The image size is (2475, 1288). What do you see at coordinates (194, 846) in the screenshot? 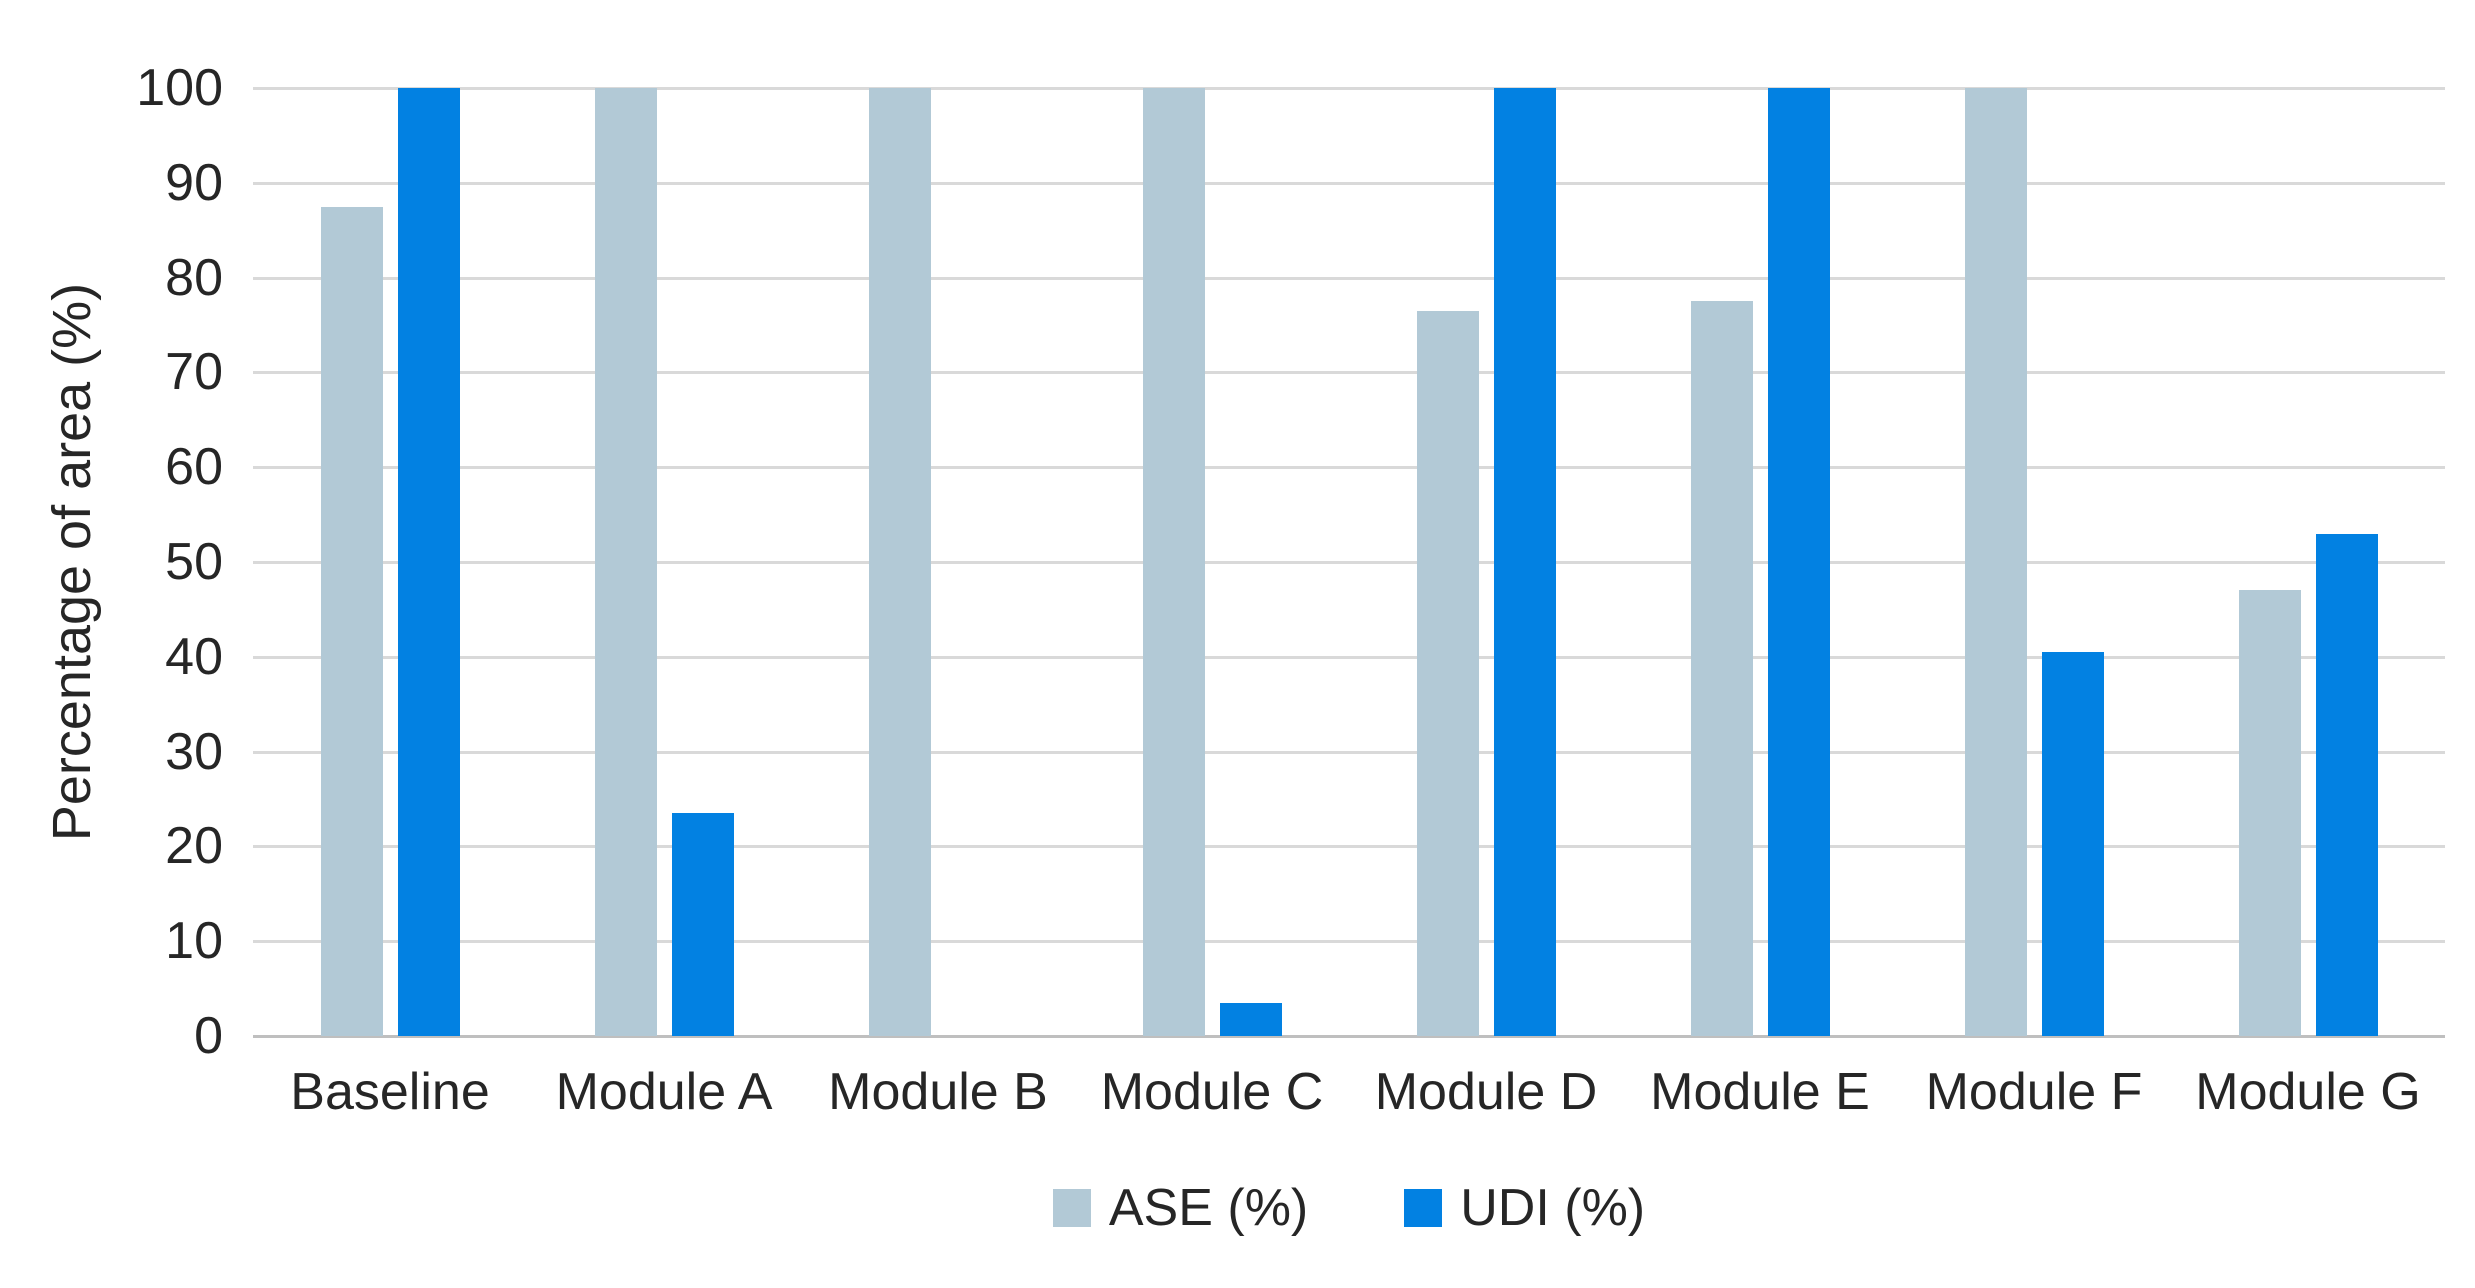
I see `y-tick-label-20: 20` at bounding box center [194, 846].